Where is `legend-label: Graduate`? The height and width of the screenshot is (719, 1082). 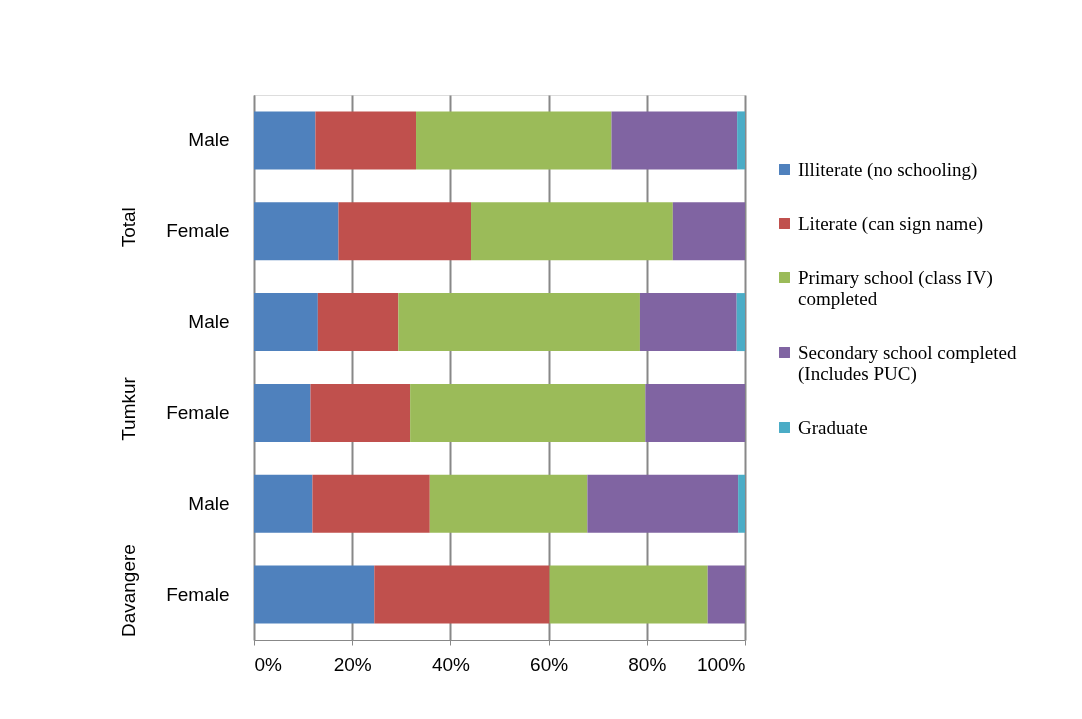 legend-label: Graduate is located at coordinates (833, 427).